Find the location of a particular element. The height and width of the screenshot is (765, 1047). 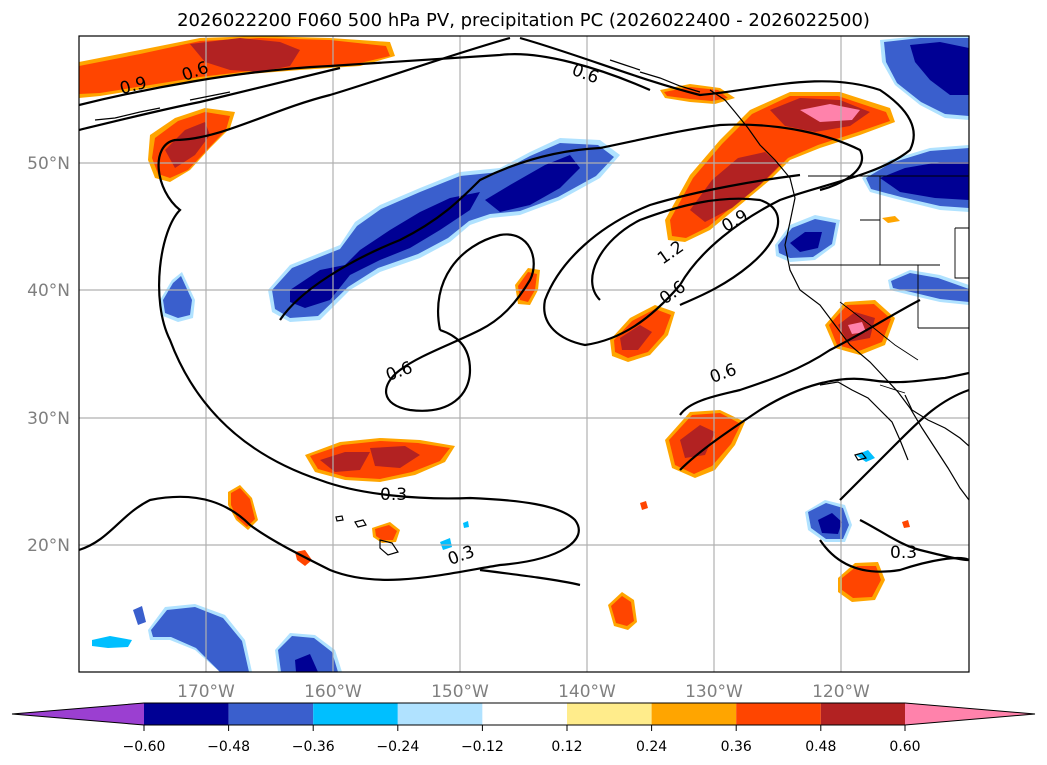

lat-label-50n: 50°N is located at coordinates (48, 164).